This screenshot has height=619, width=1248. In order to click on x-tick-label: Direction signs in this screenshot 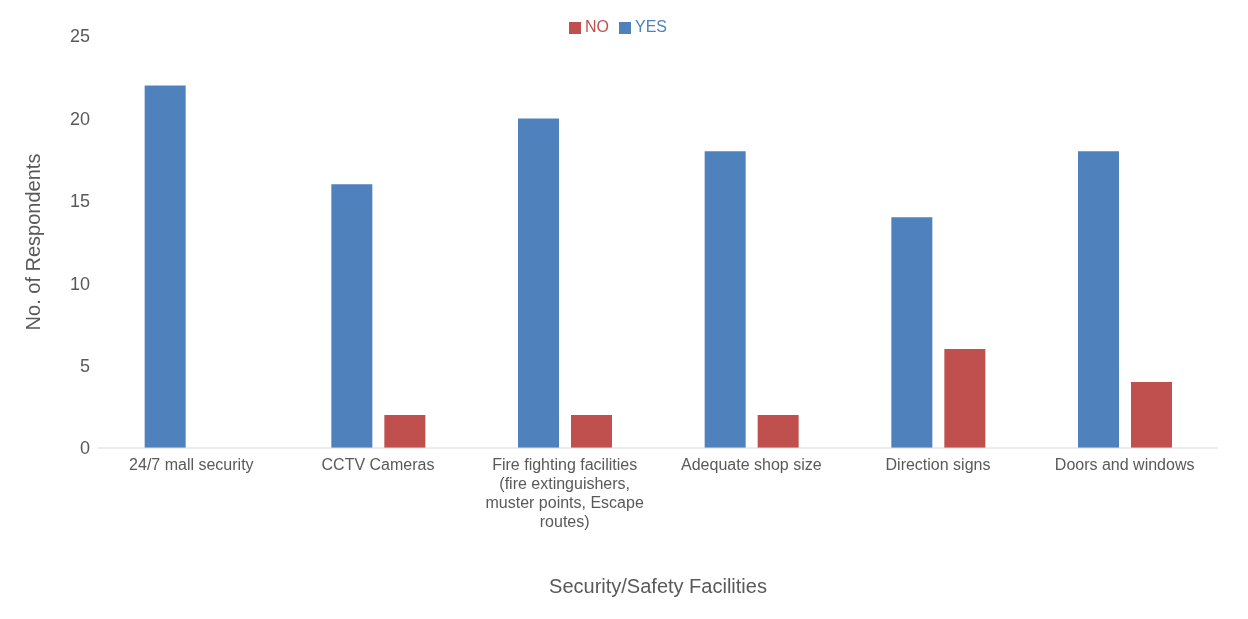, I will do `click(938, 464)`.